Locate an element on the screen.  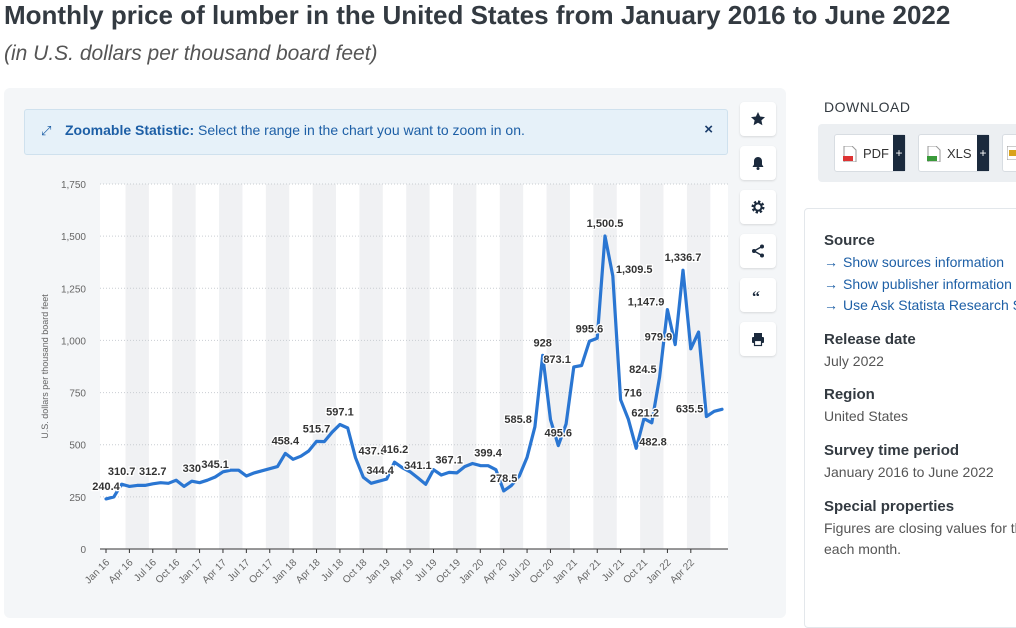
xls-label: XLS is located at coordinates (959, 153).